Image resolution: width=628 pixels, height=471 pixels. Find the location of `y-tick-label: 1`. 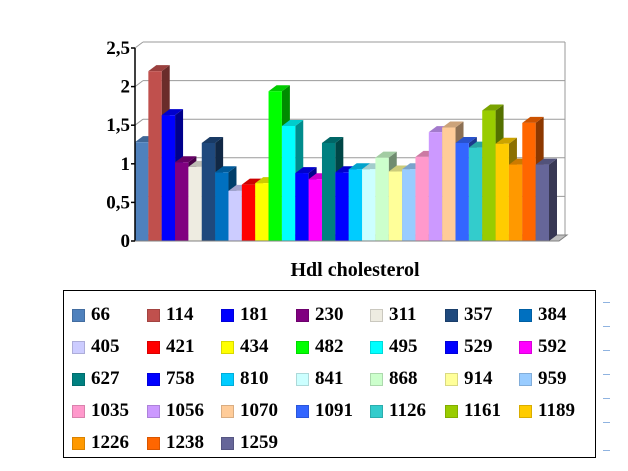

y-tick-label: 1 is located at coordinates (126, 164).